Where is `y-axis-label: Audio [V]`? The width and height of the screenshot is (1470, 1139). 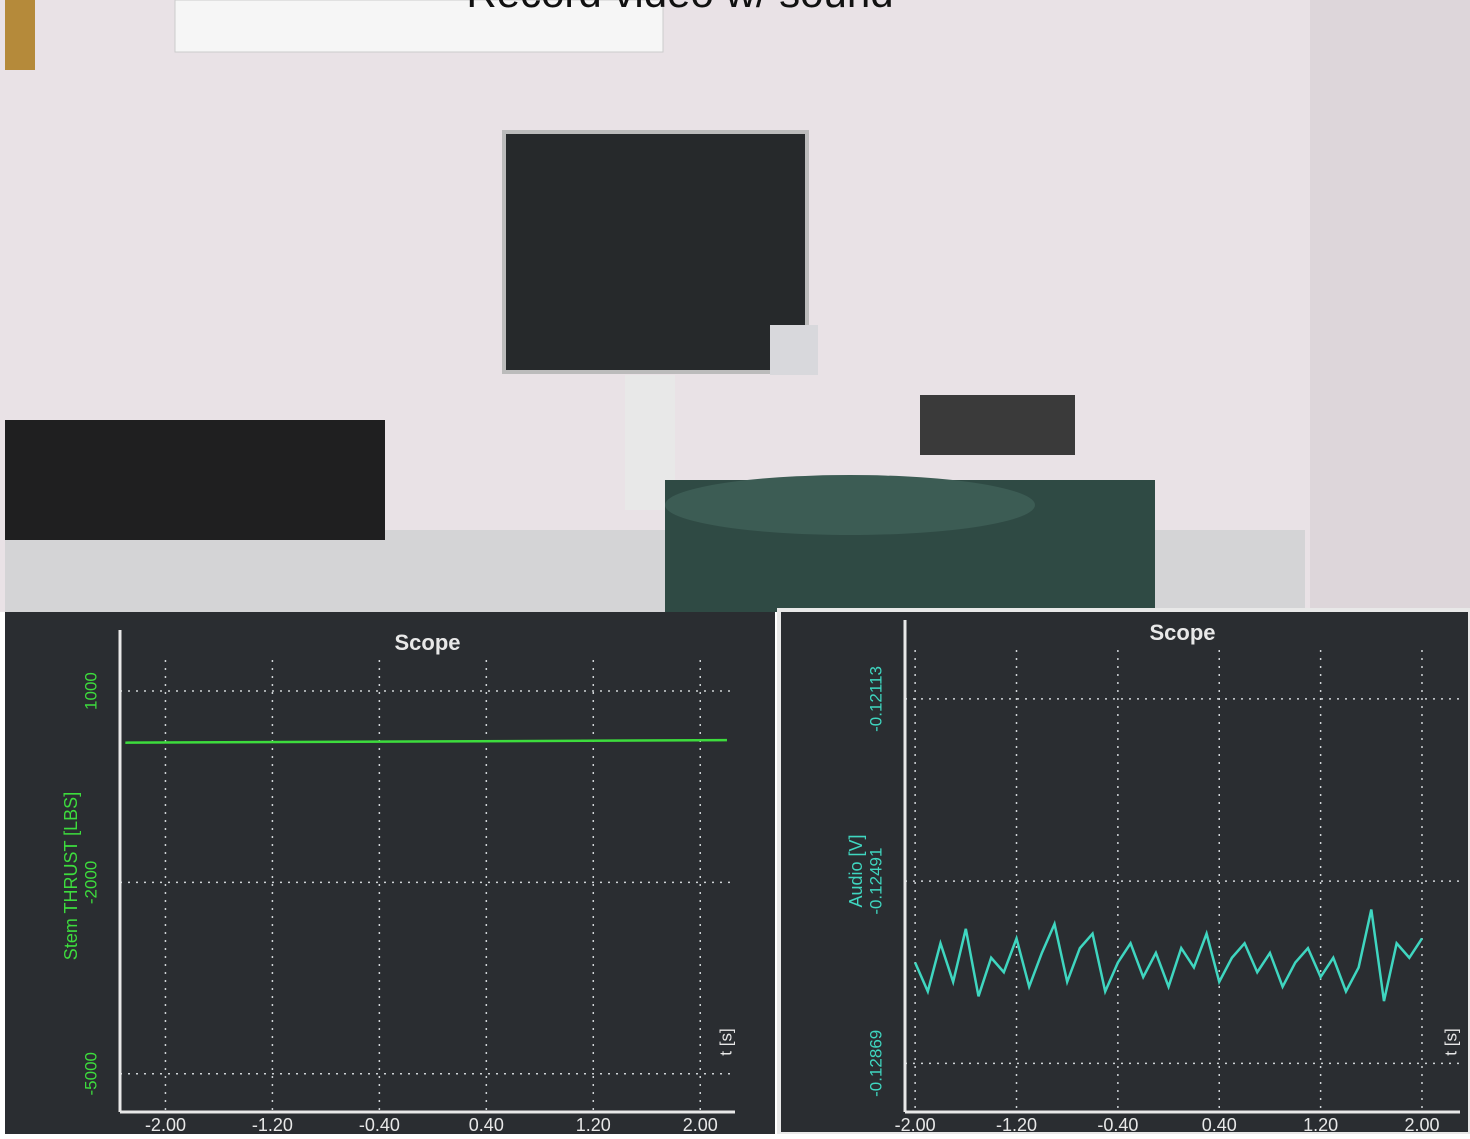 y-axis-label: Audio [V] is located at coordinates (856, 870).